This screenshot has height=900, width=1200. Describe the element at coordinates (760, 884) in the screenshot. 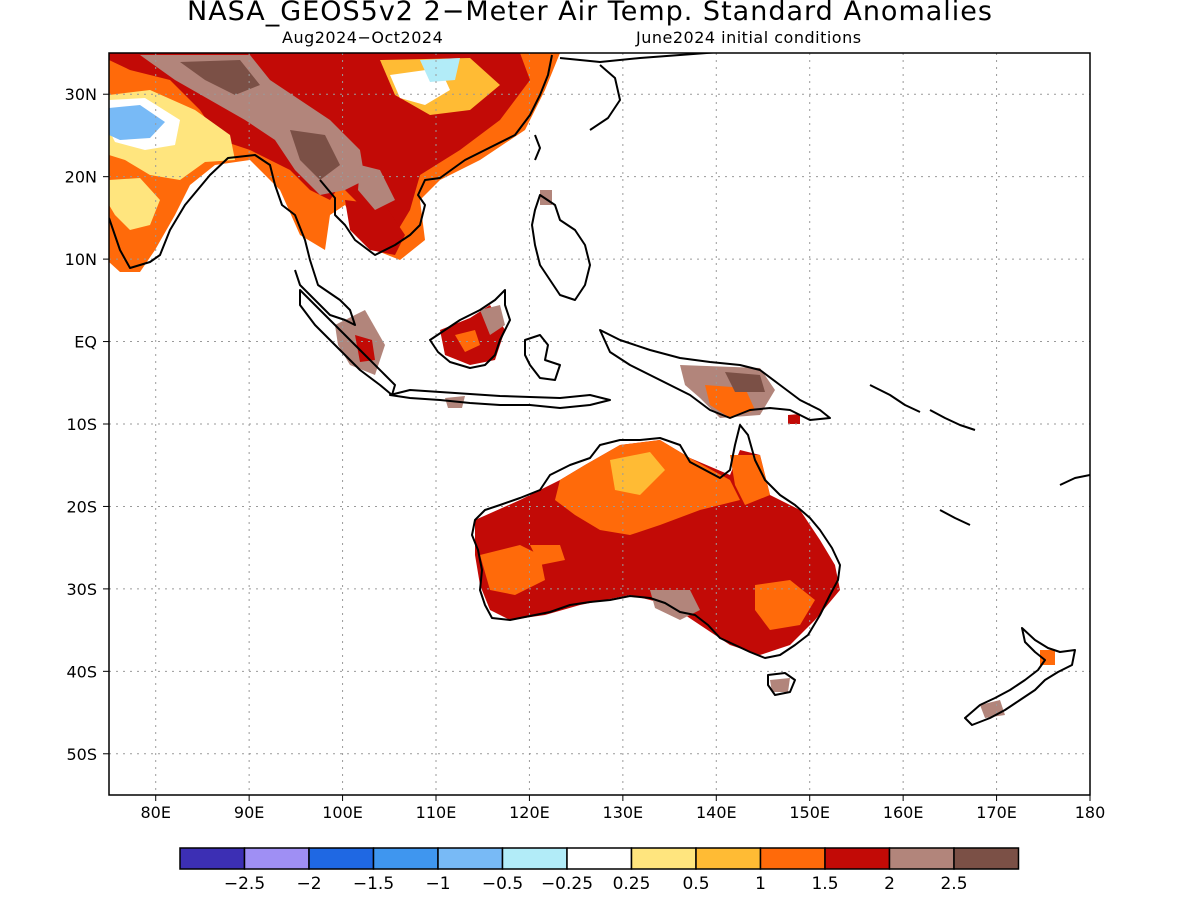

I see `colorbar-label: 1` at that location.